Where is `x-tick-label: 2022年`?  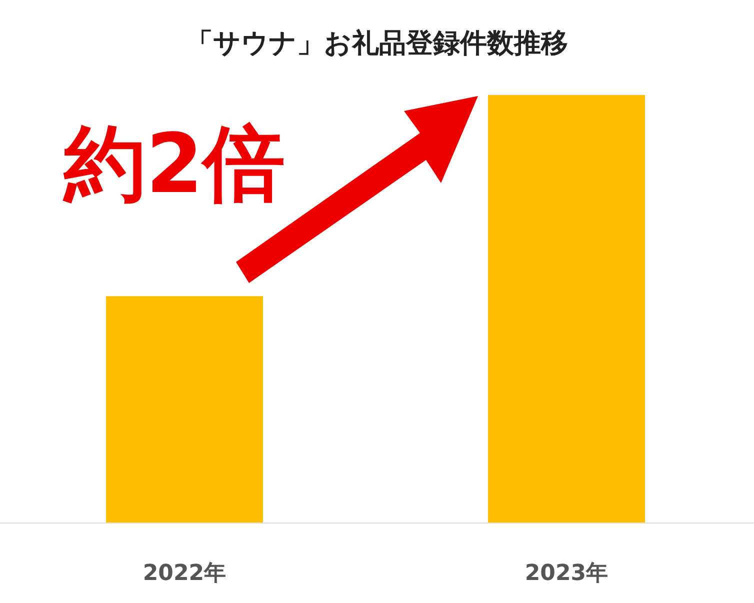 x-tick-label: 2022年 is located at coordinates (184, 573).